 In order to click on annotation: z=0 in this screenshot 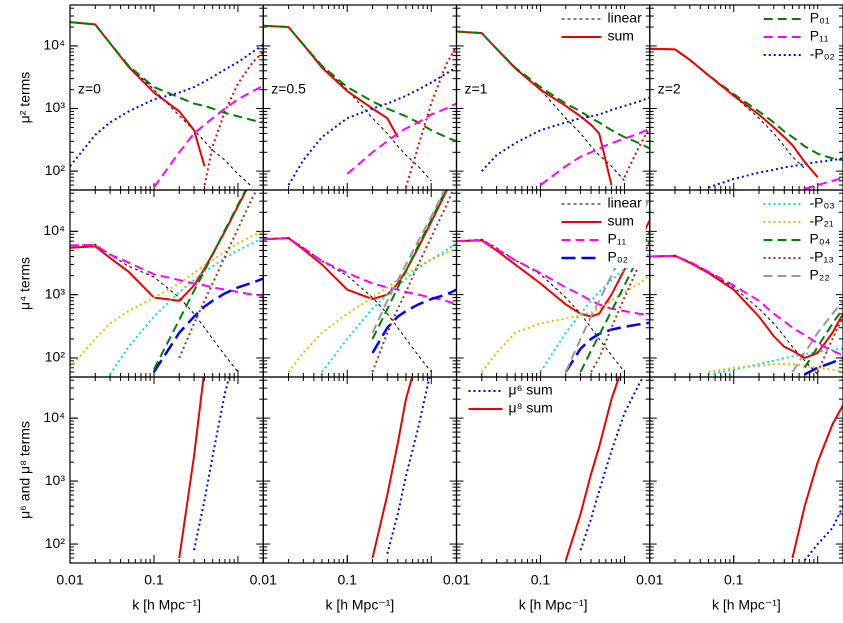, I will do `click(89, 89)`.